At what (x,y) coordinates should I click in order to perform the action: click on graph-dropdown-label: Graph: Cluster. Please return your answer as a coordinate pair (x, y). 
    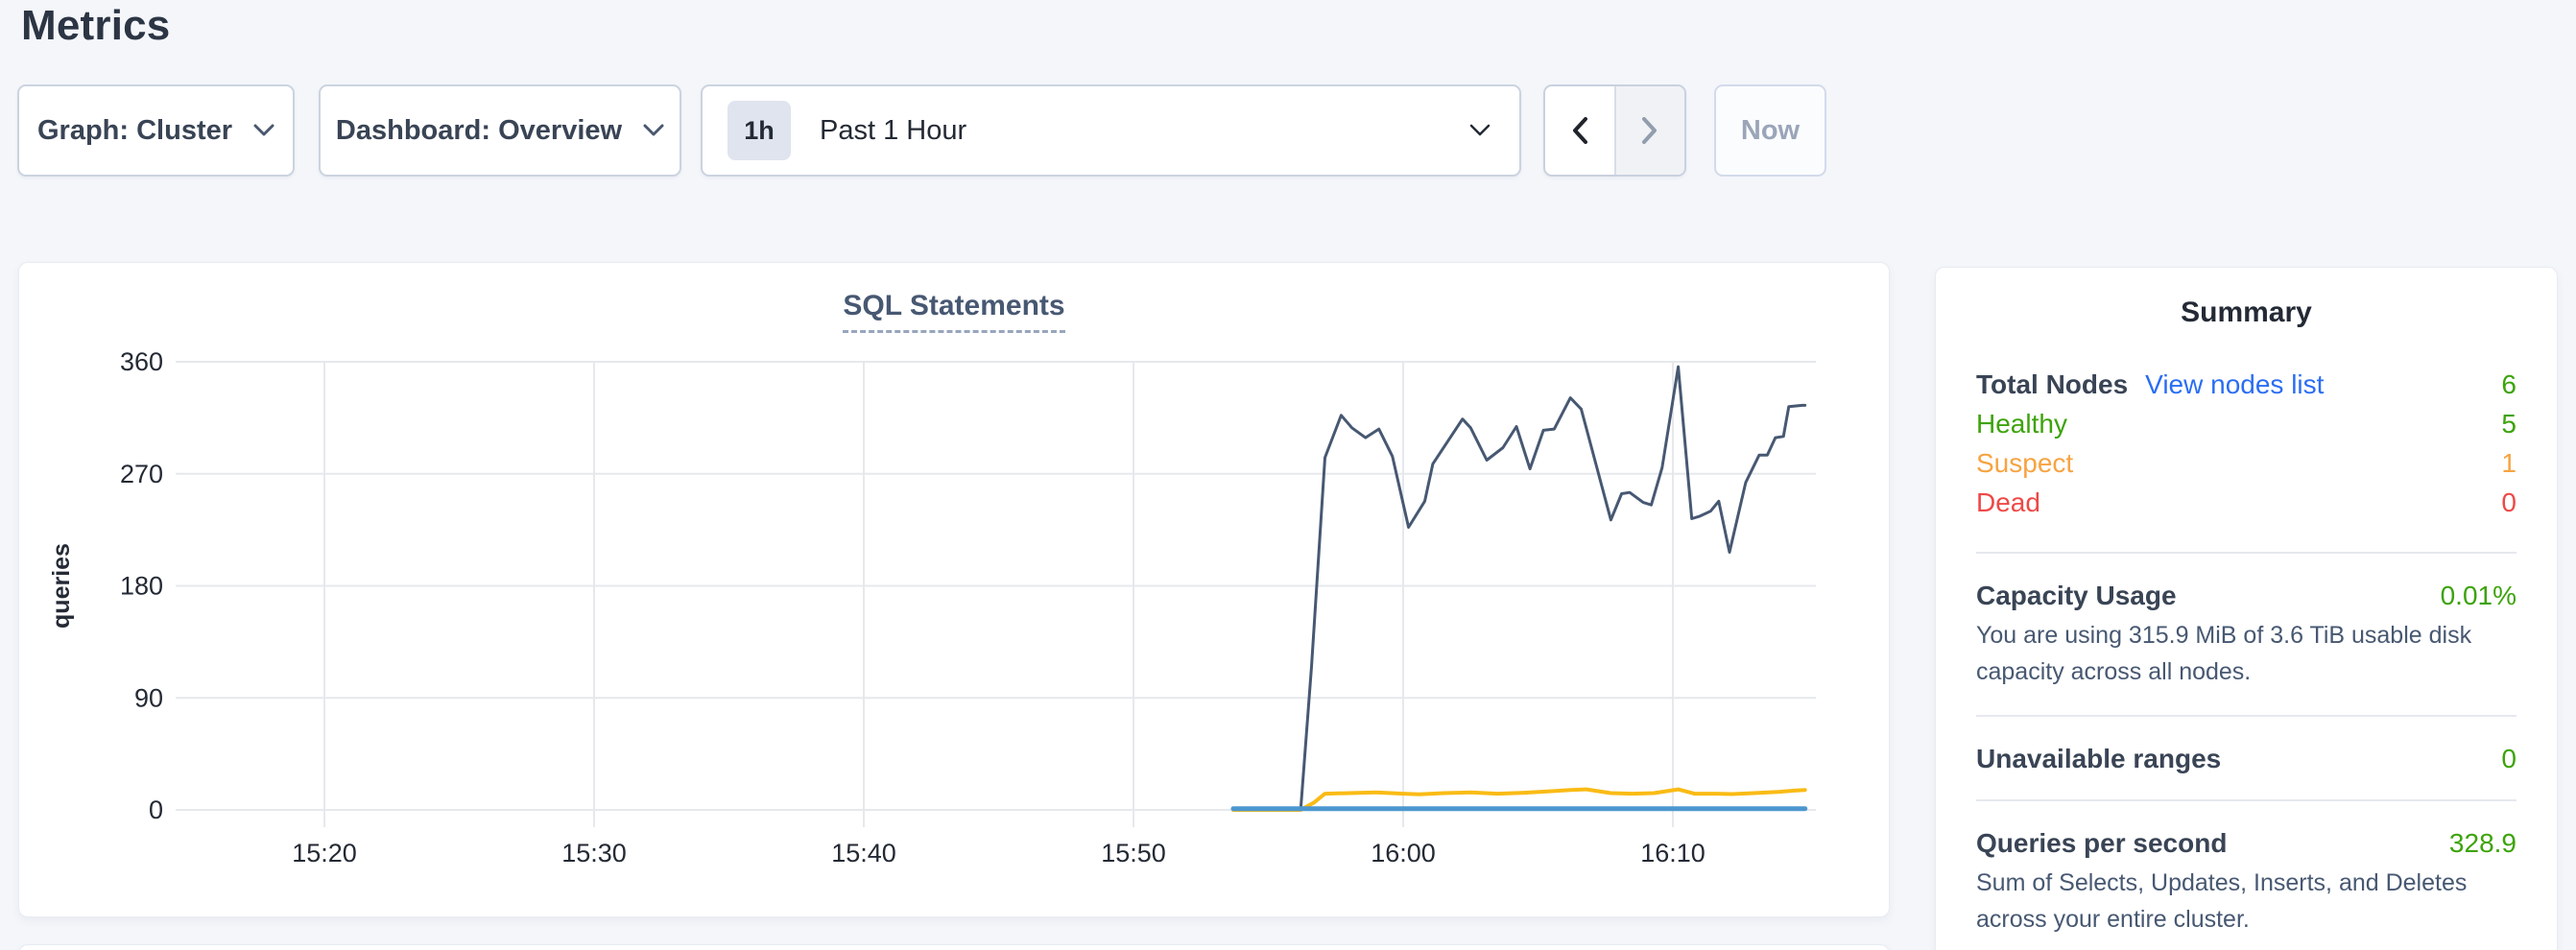
    Looking at the image, I should click on (134, 130).